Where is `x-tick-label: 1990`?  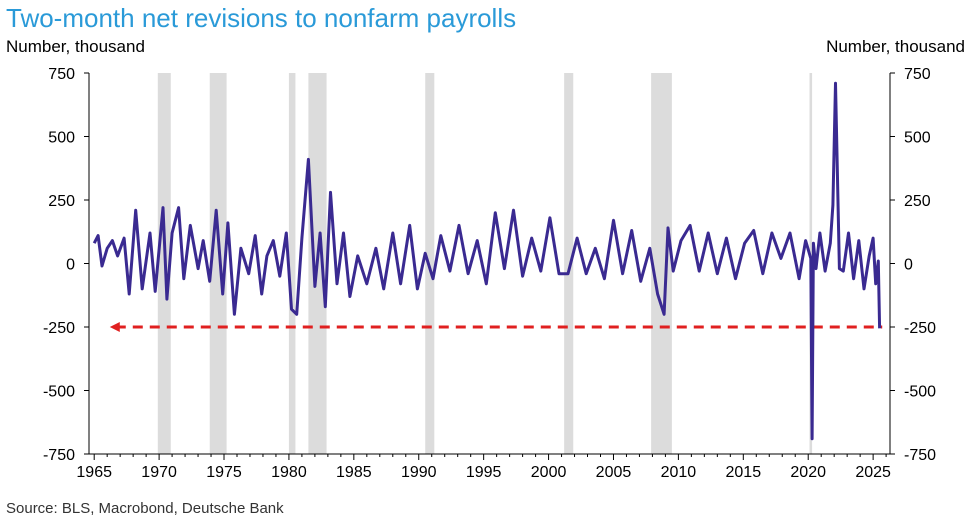
x-tick-label: 1990 is located at coordinates (419, 472).